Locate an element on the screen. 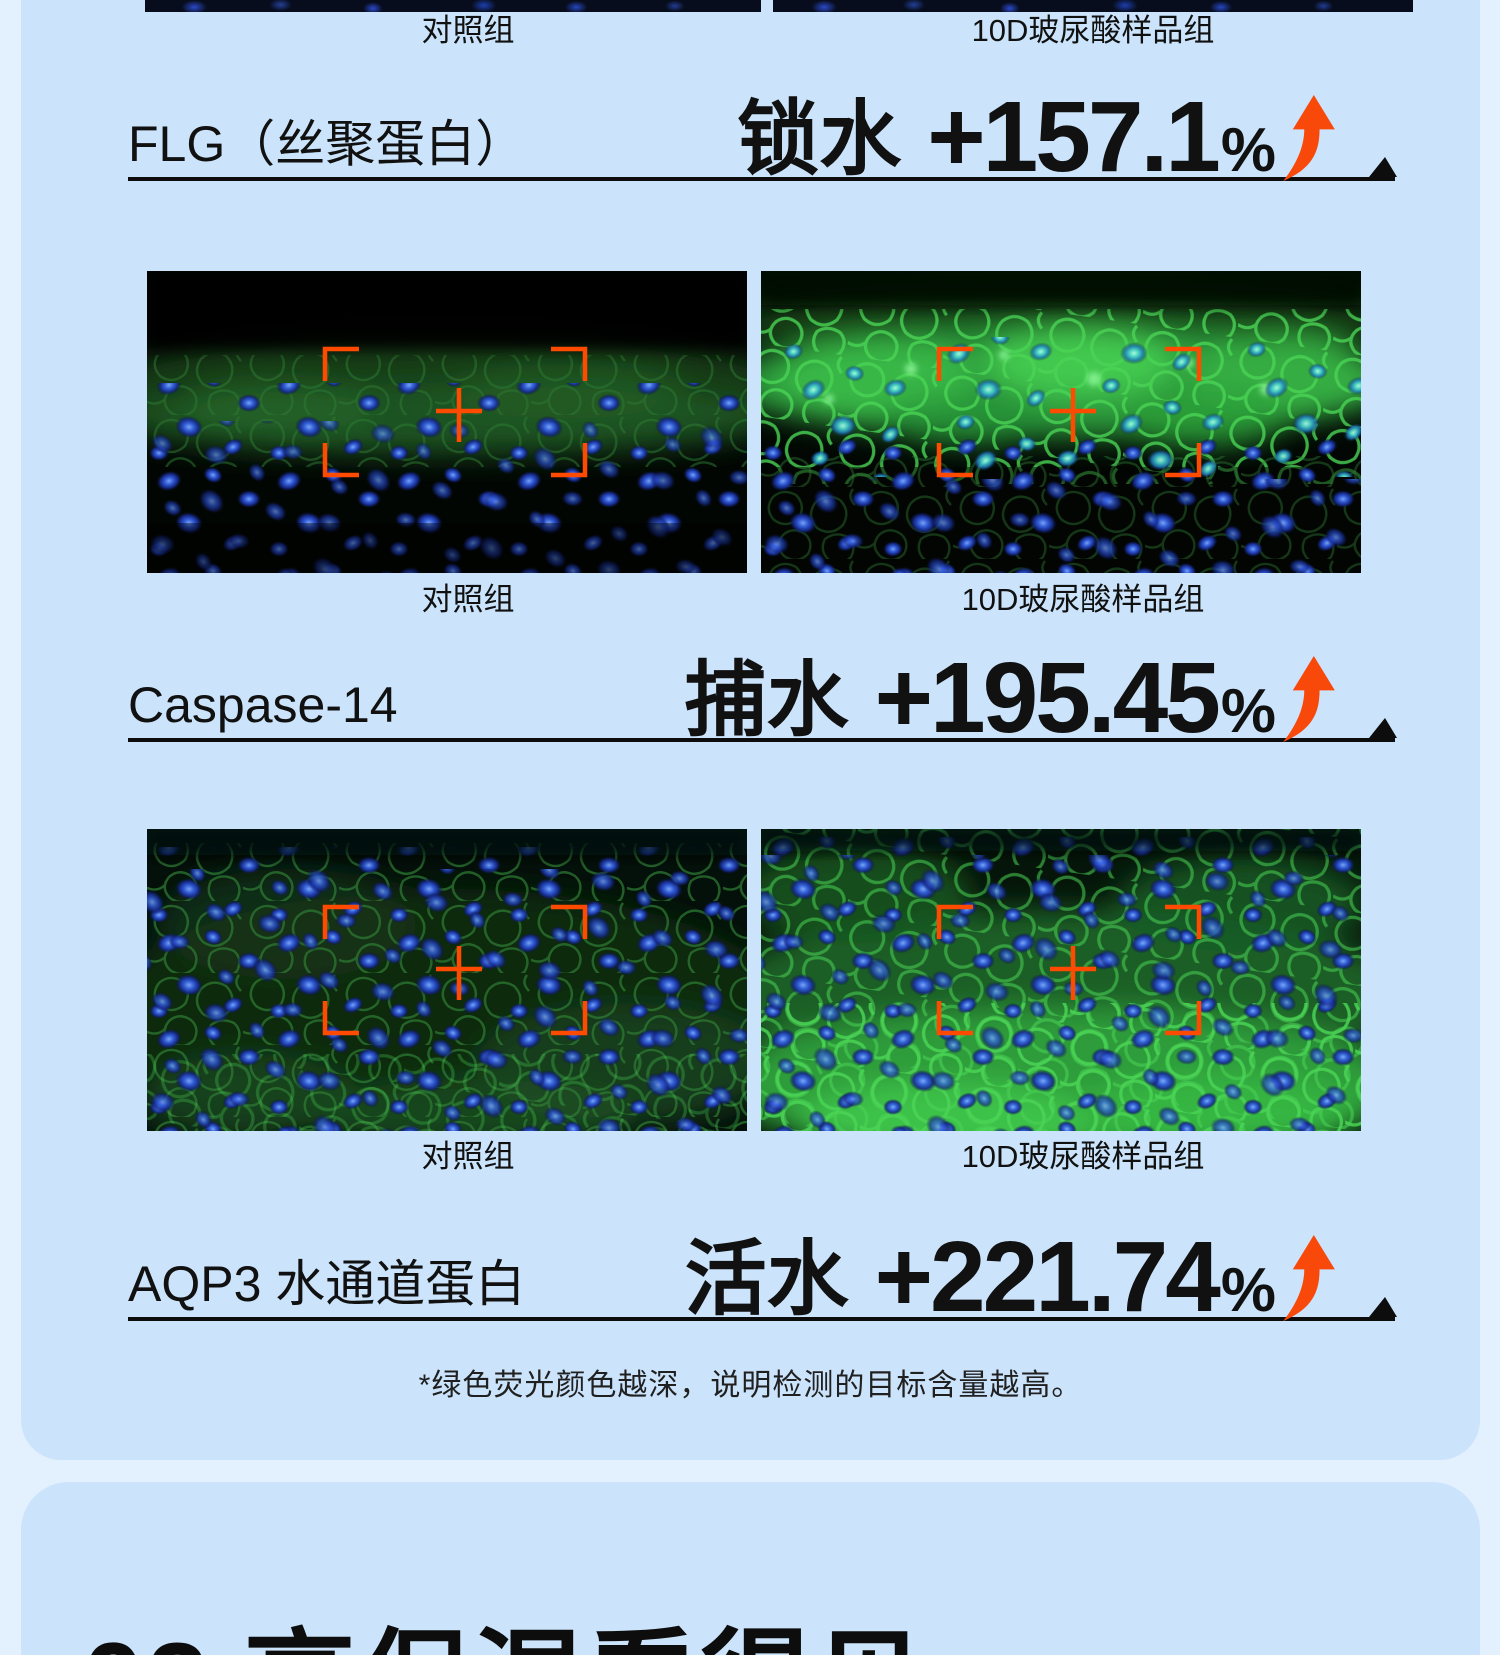 The height and width of the screenshot is (1655, 1500). metric-value: +157.1 is located at coordinates (1074, 137).